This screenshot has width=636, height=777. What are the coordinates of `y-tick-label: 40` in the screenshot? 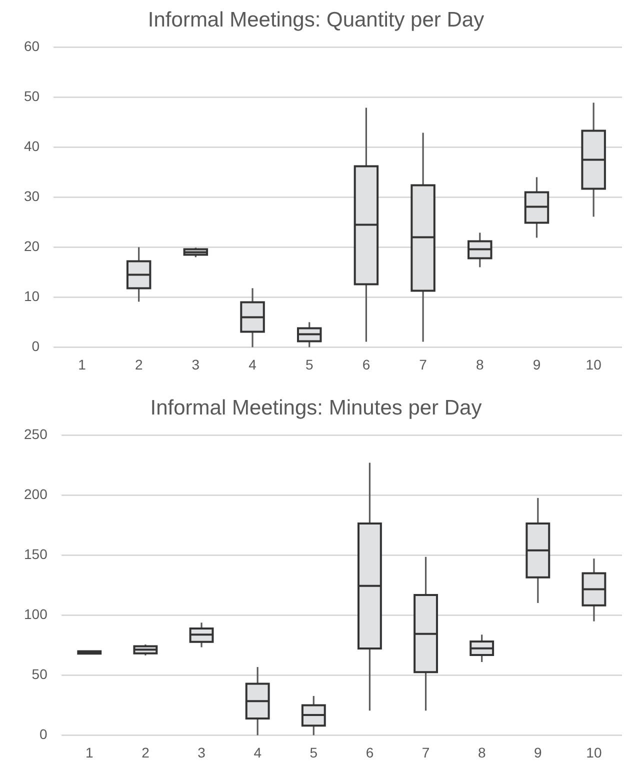 It's located at (32, 146).